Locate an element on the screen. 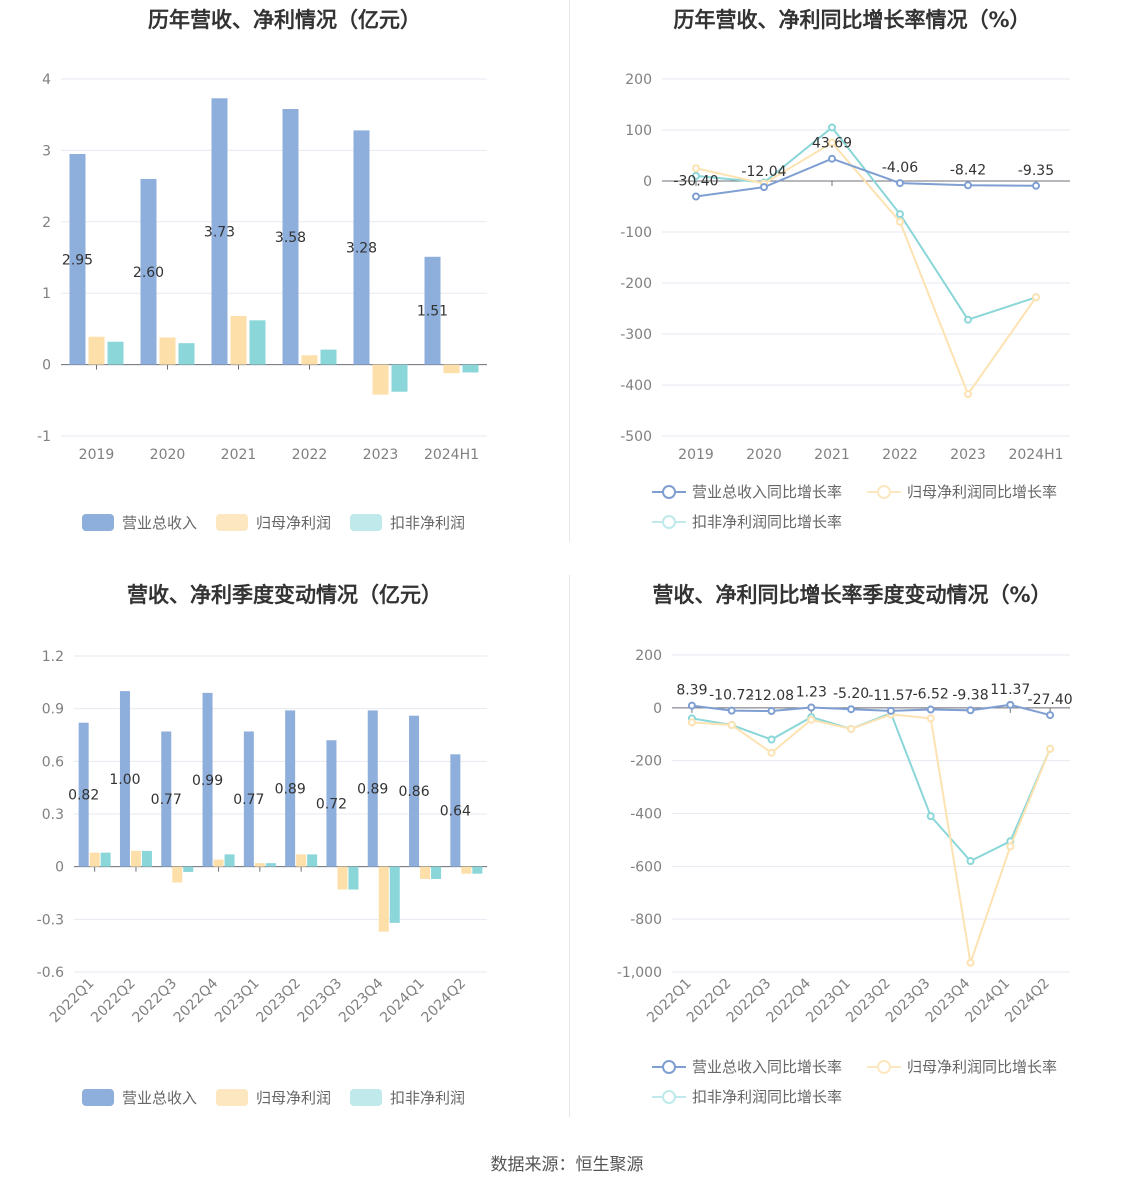 Image resolution: width=1134 pixels, height=1188 pixels. x-tick-label: 2023Q2 is located at coordinates (278, 1001).